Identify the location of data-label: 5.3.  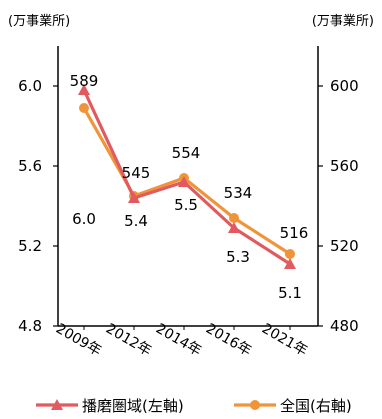
(238, 257).